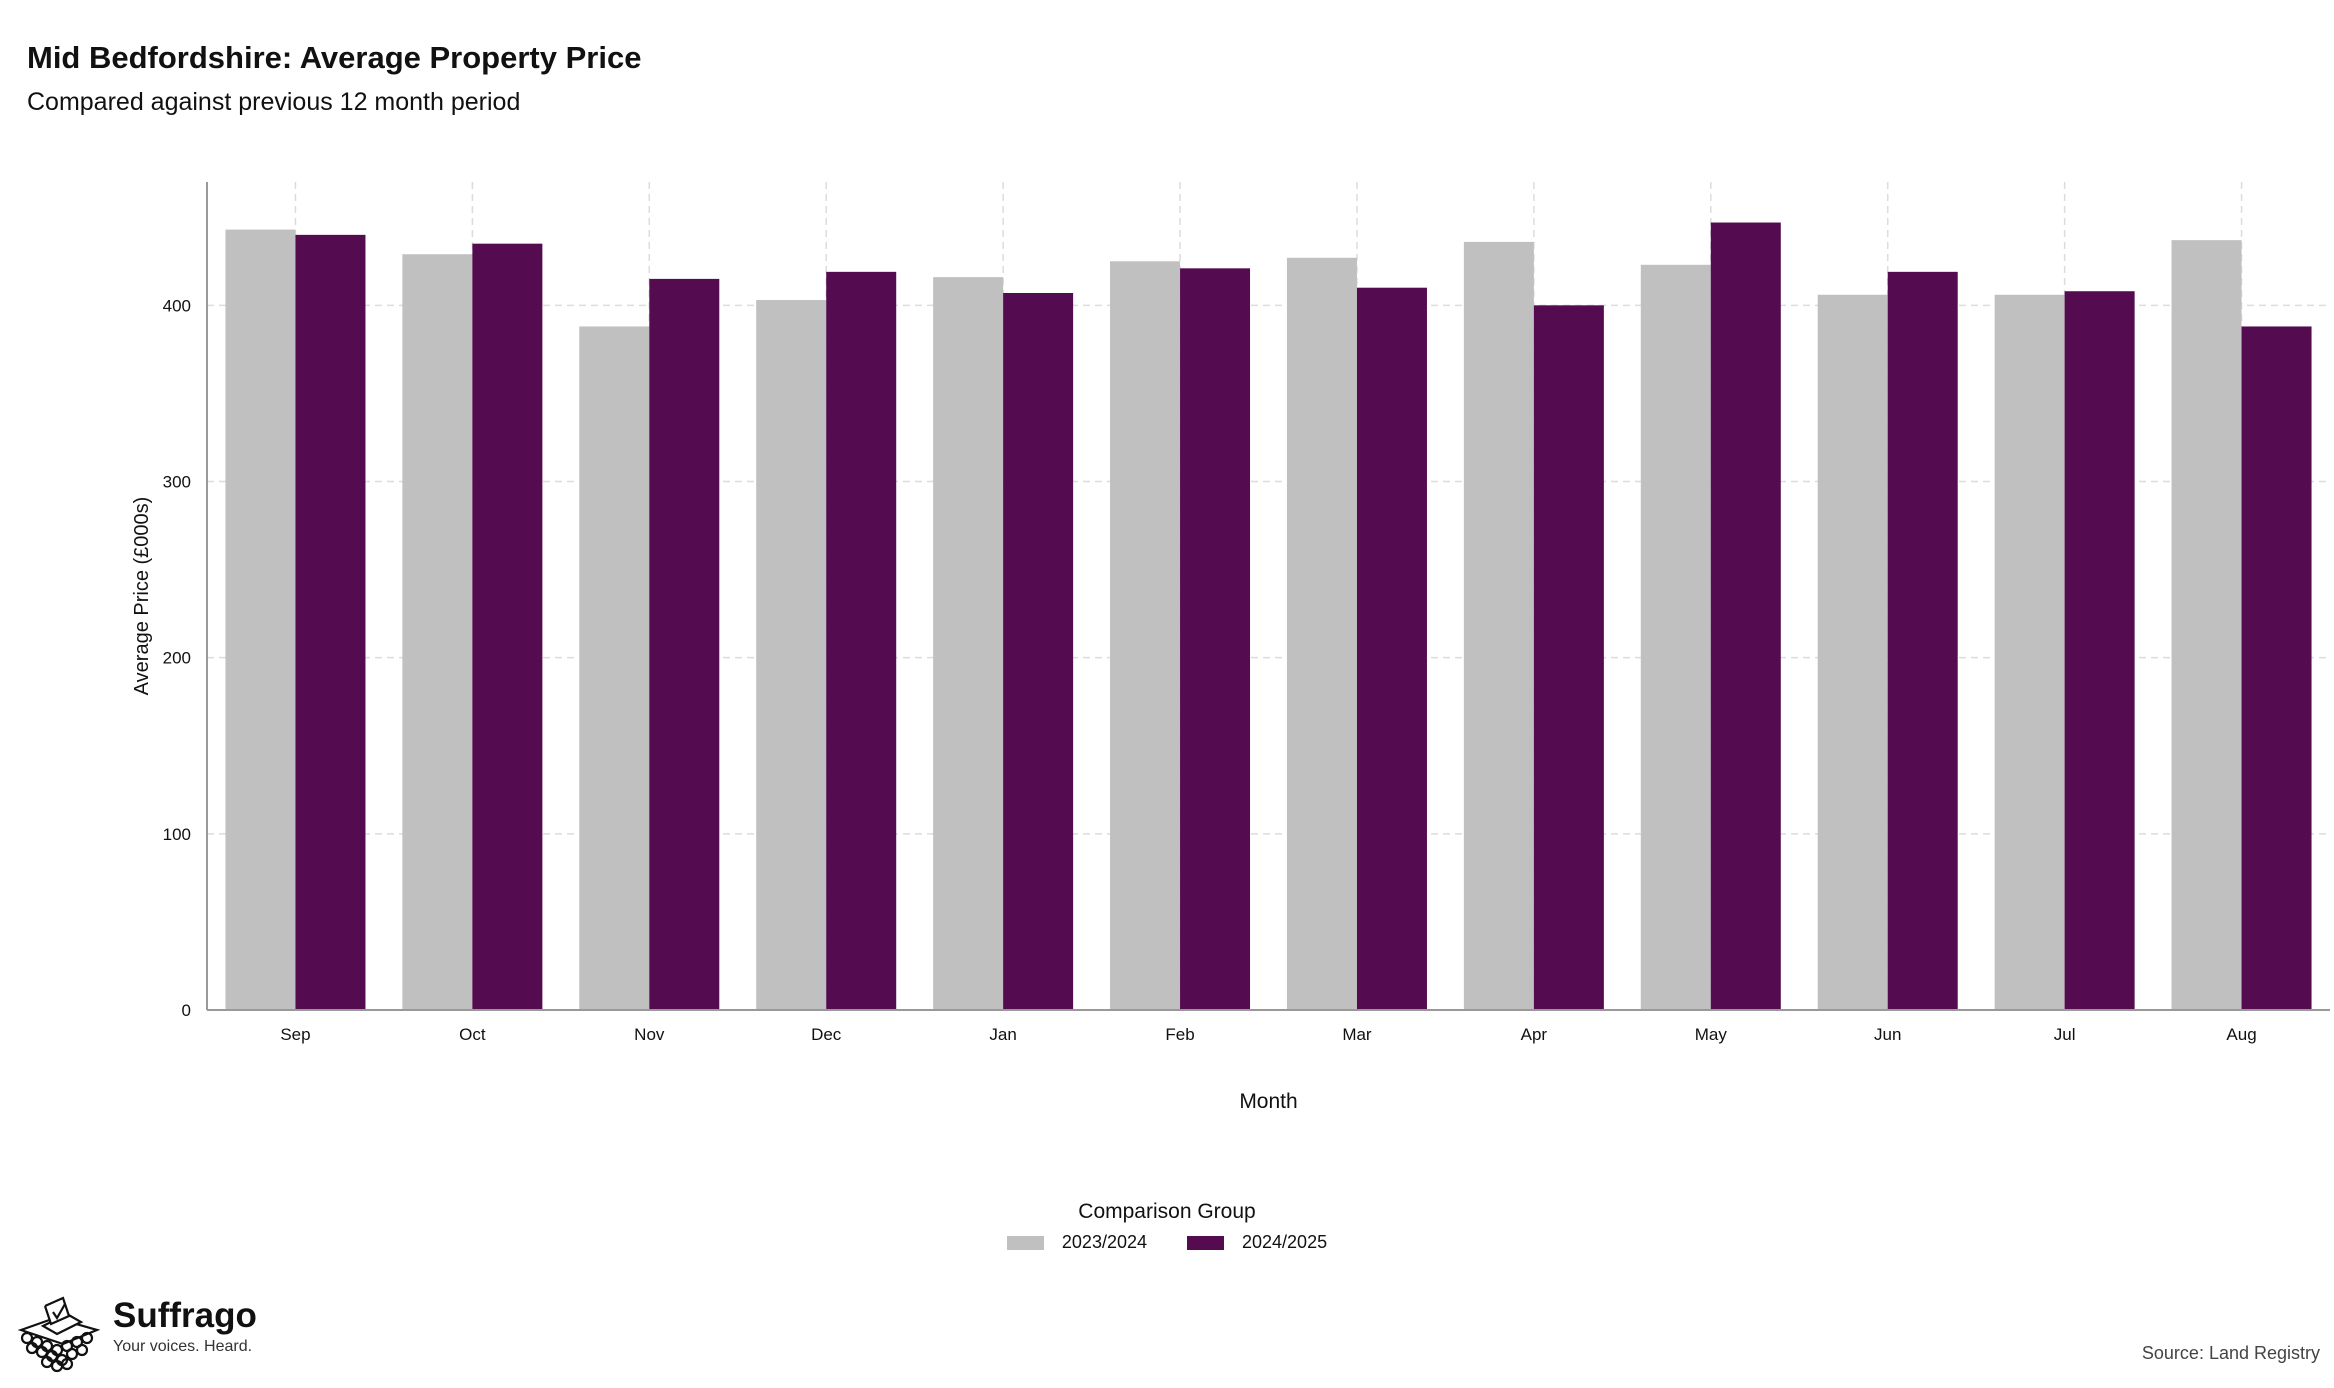  What do you see at coordinates (177, 834) in the screenshot?
I see `y-tick-label: 100` at bounding box center [177, 834].